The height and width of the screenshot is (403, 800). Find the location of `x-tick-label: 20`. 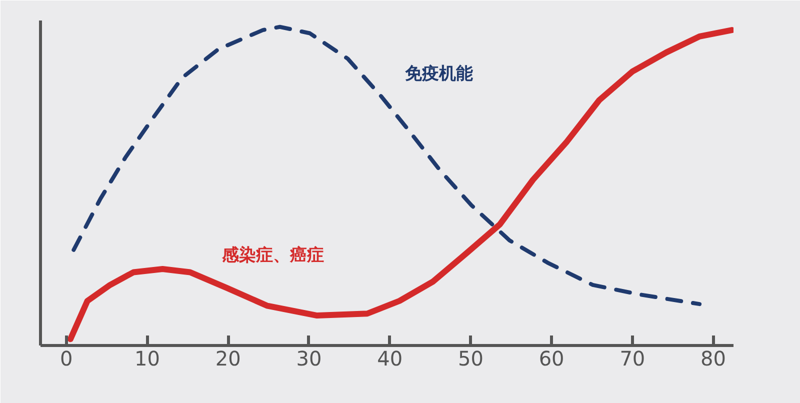

x-tick-label: 20 is located at coordinates (228, 358).